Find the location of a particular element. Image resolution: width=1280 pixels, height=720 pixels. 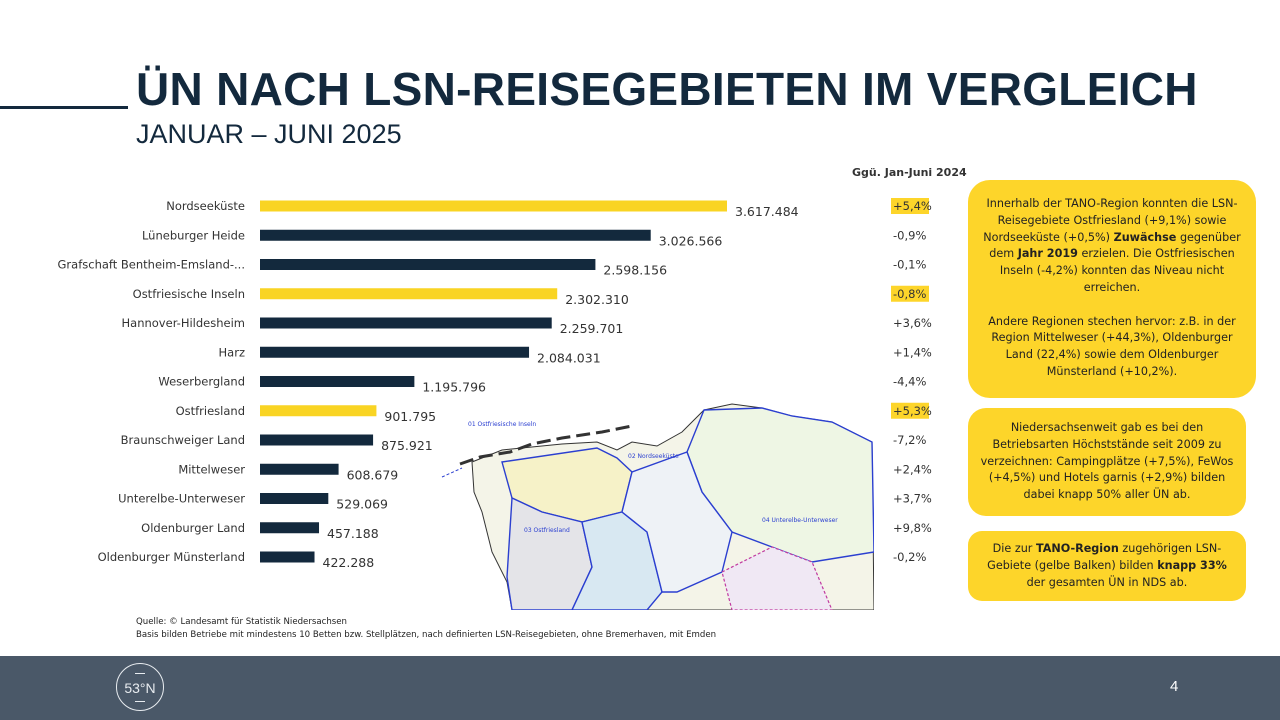

change-label: -4,4% is located at coordinates (909, 382).